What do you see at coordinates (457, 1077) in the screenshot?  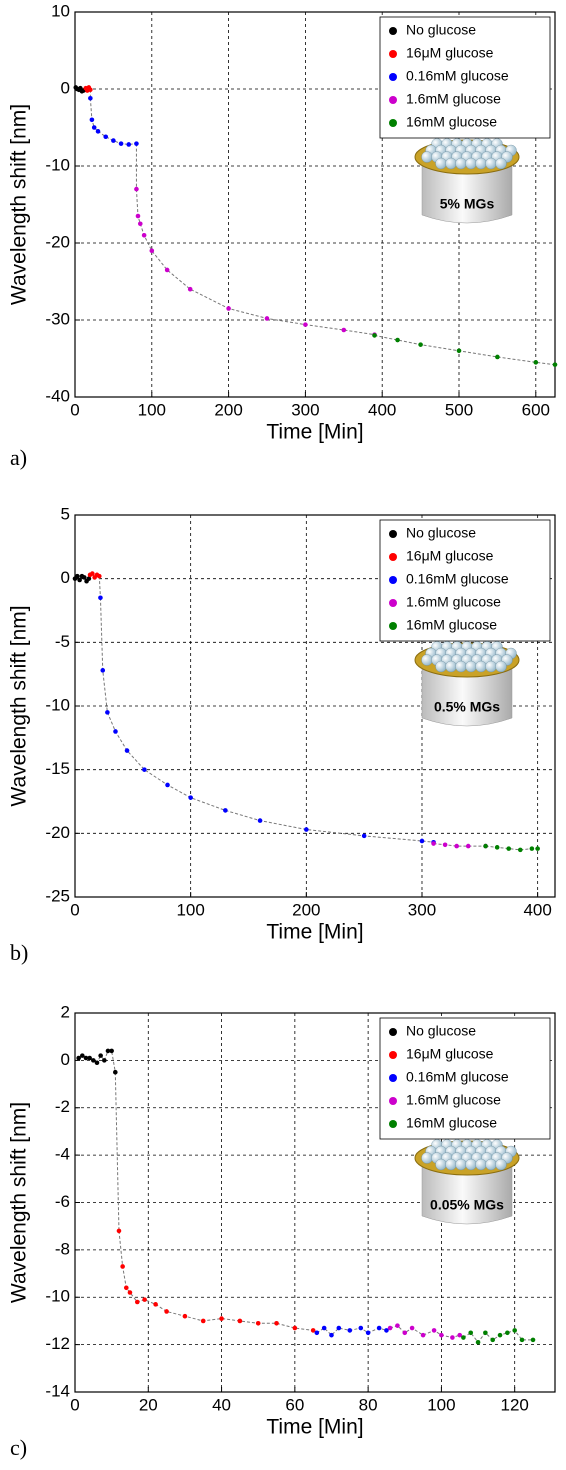 I see `legend-label: 0.16mM glucose` at bounding box center [457, 1077].